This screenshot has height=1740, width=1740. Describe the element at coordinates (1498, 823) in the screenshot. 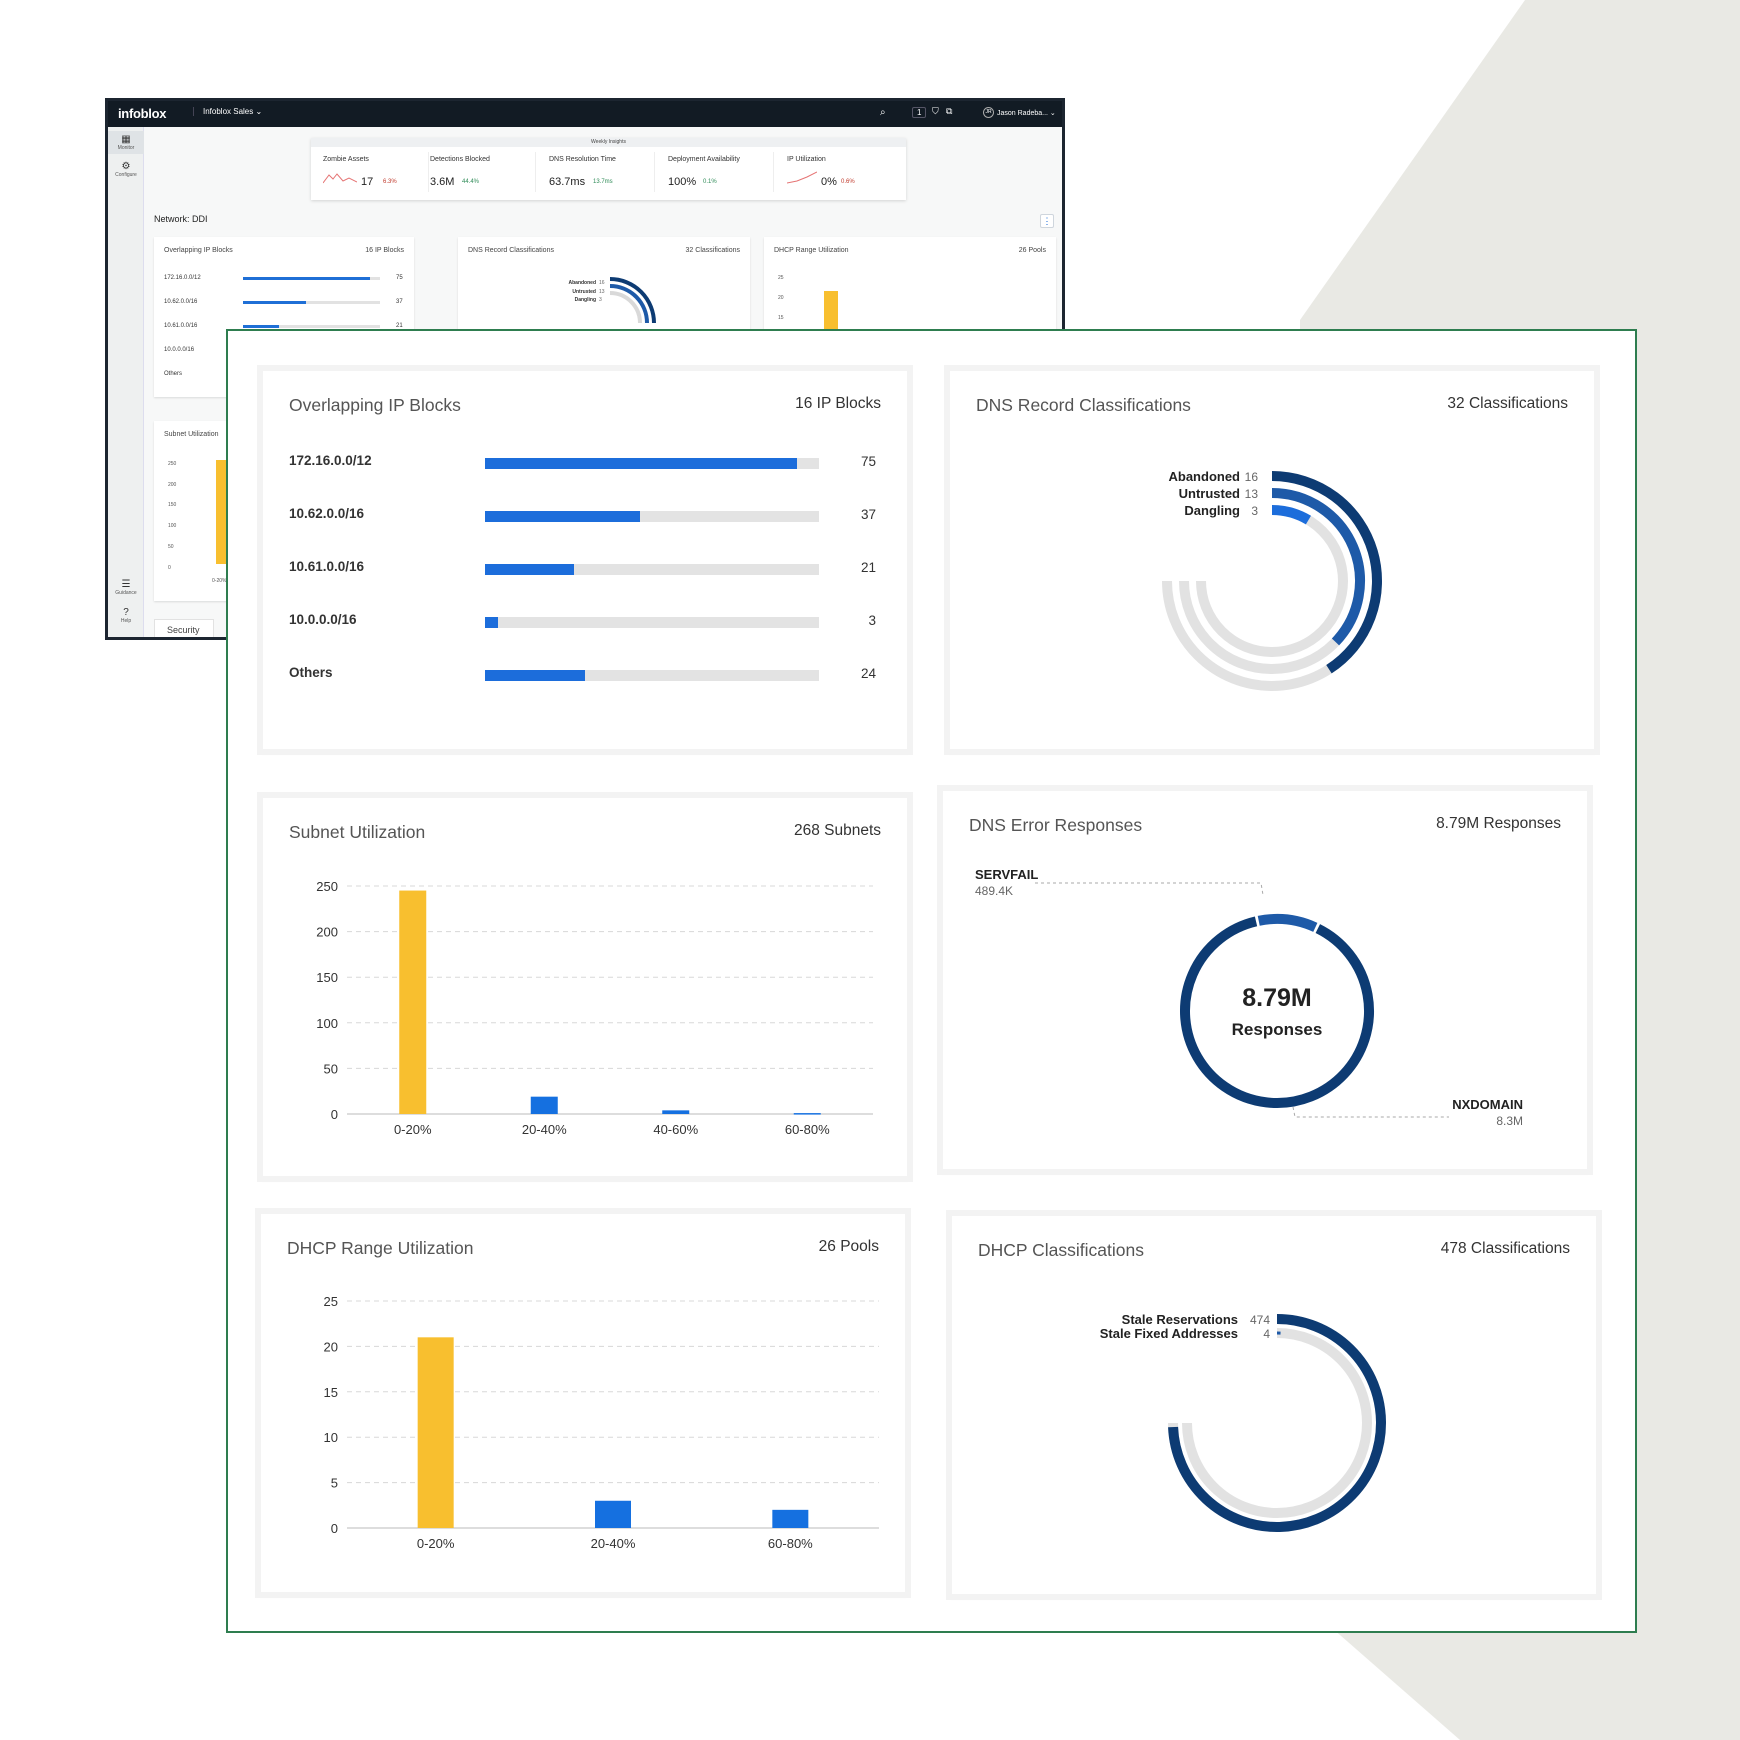

I see `card-count: 8.79M Responses` at that location.